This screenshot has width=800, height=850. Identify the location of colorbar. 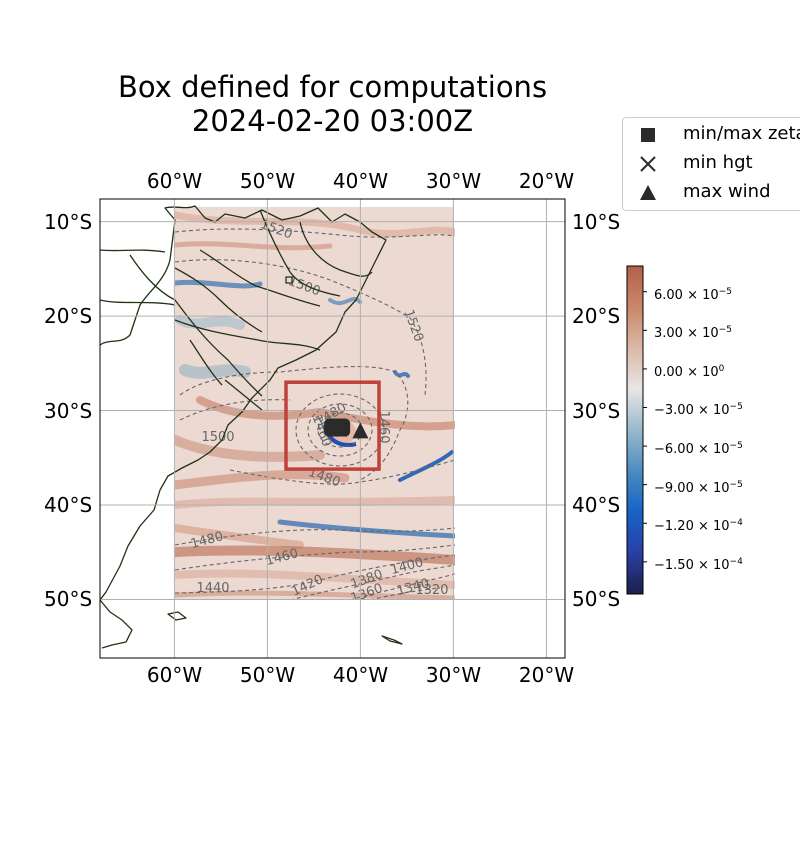
(636, 430).